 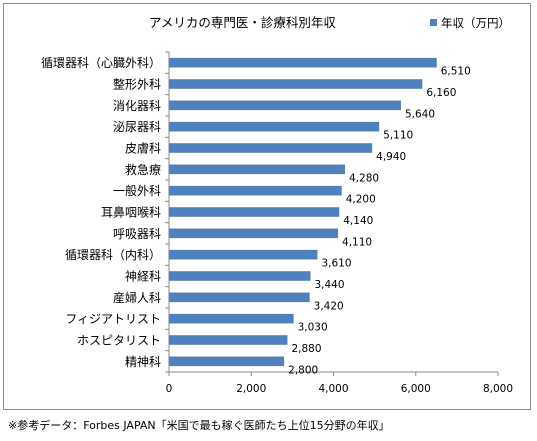 I want to click on category-label: 皮膚科, so click(x=143, y=148).